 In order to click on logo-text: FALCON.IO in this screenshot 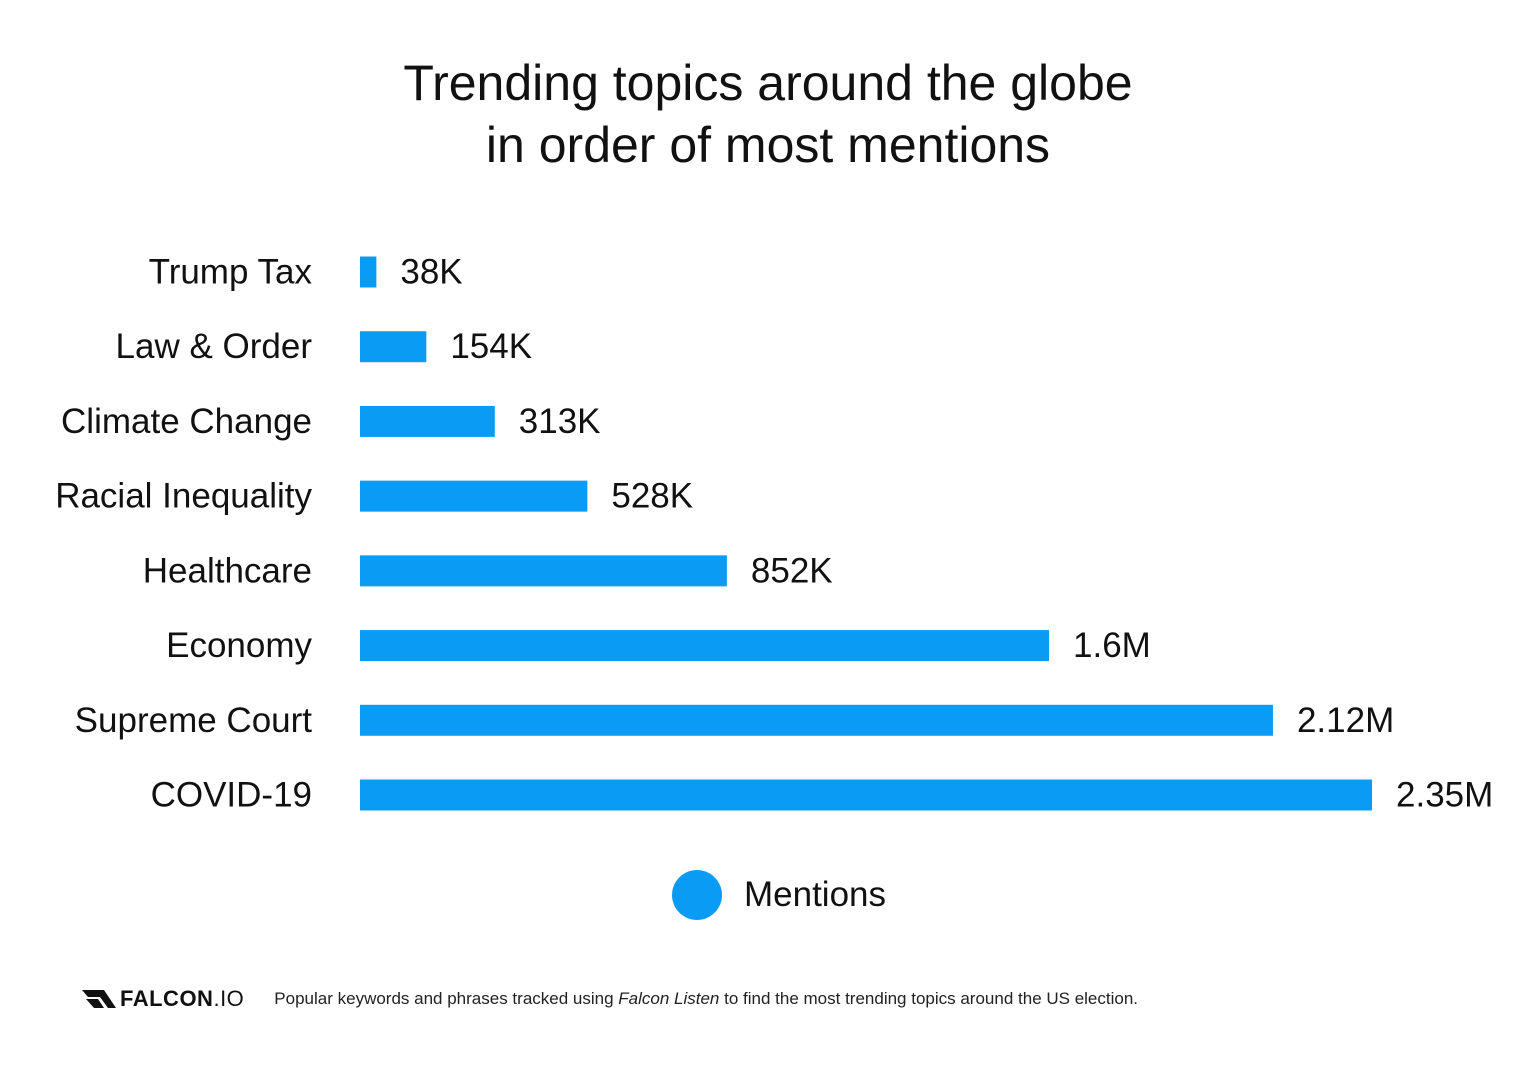, I will do `click(182, 999)`.